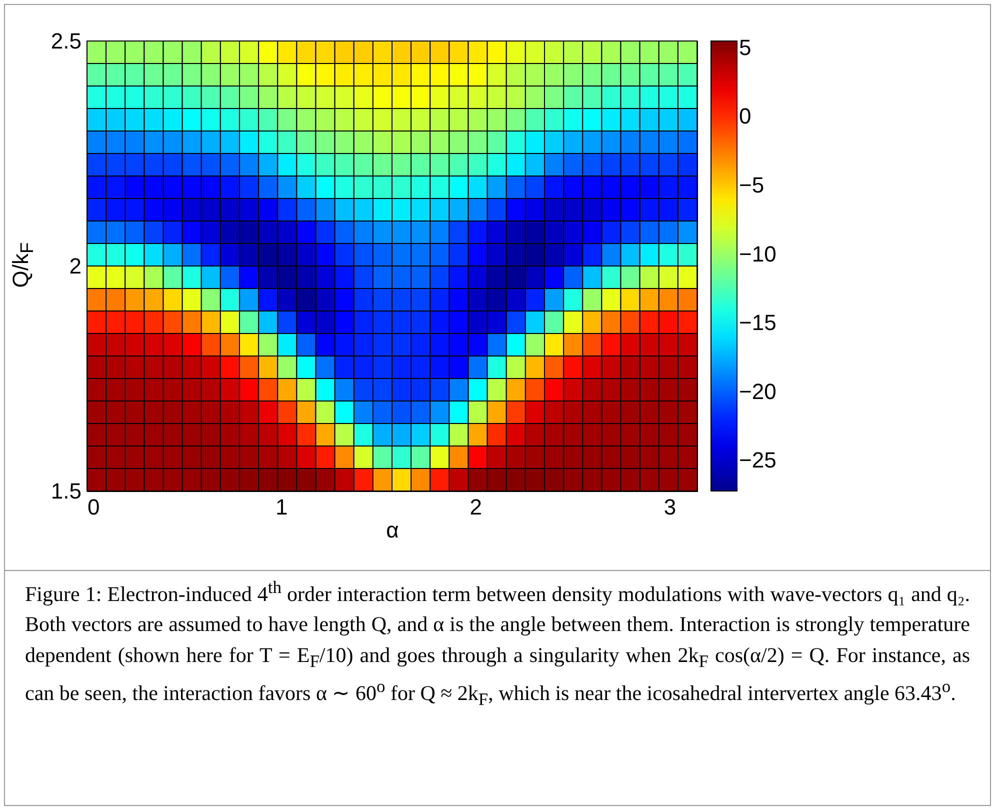 The height and width of the screenshot is (811, 993). What do you see at coordinates (66, 41) in the screenshot?
I see `y-tick-label: 2.5` at bounding box center [66, 41].